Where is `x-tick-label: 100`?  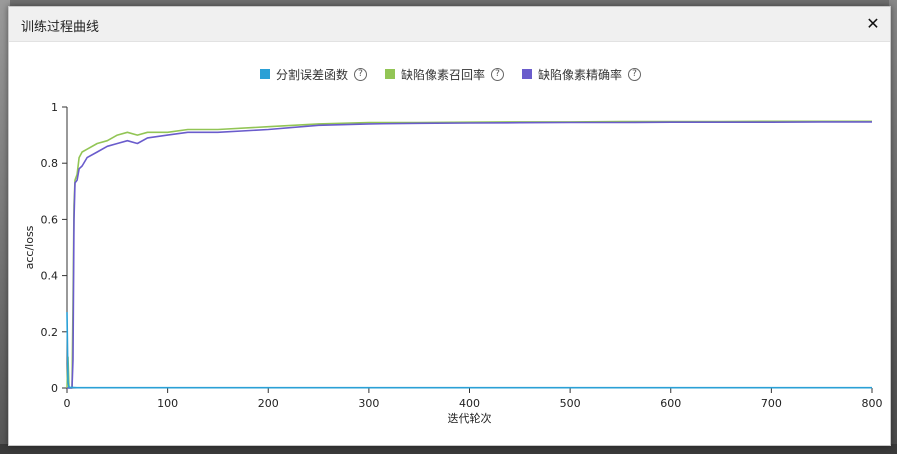
x-tick-label: 100 is located at coordinates (167, 403).